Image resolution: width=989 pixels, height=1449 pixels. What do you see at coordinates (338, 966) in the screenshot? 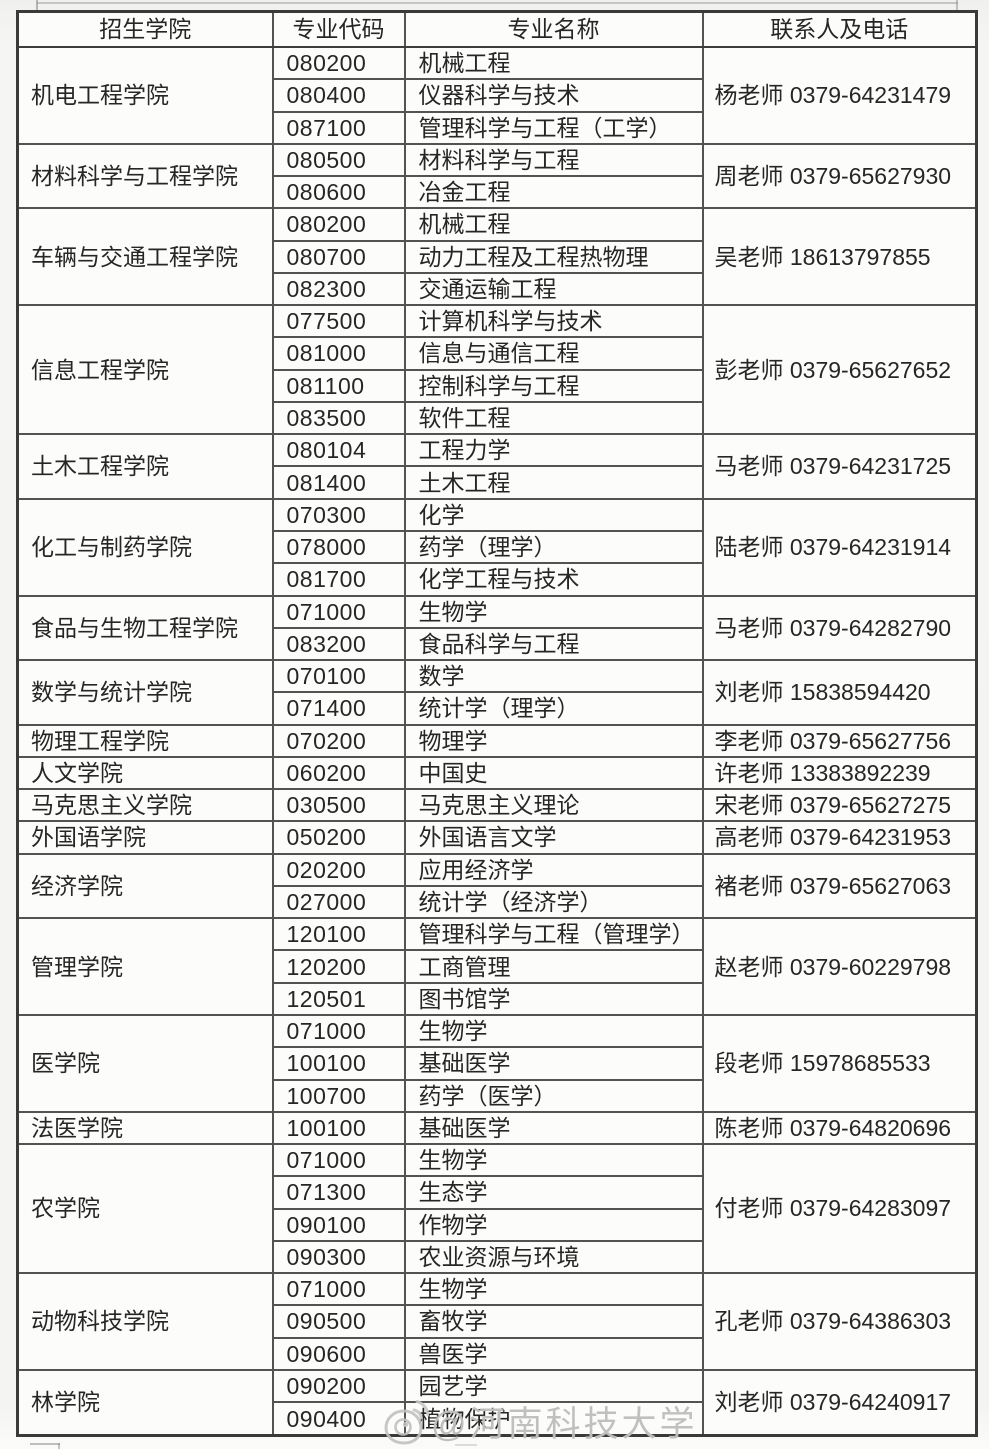
I see `major-code-cell: 120200` at bounding box center [338, 966].